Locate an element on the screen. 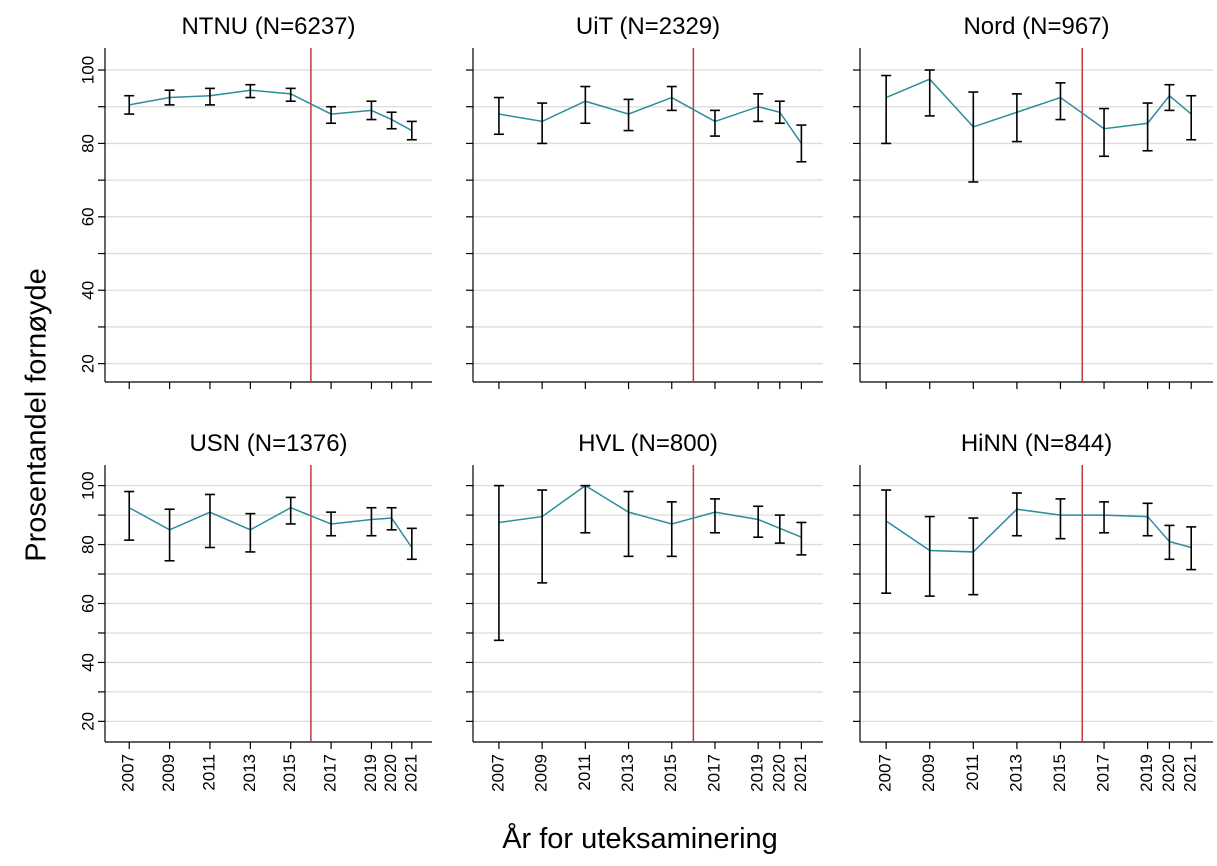  panel-title: HVL (N=800) is located at coordinates (648, 443).